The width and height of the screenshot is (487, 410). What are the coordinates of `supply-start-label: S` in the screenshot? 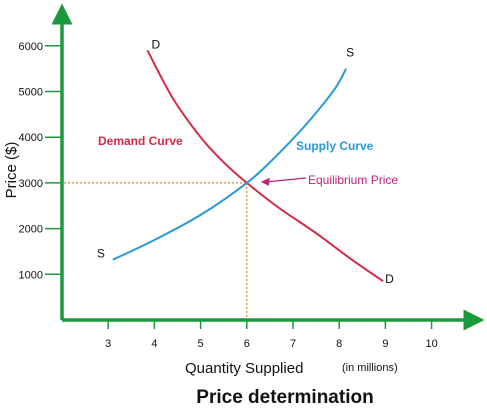 It's located at (101, 254).